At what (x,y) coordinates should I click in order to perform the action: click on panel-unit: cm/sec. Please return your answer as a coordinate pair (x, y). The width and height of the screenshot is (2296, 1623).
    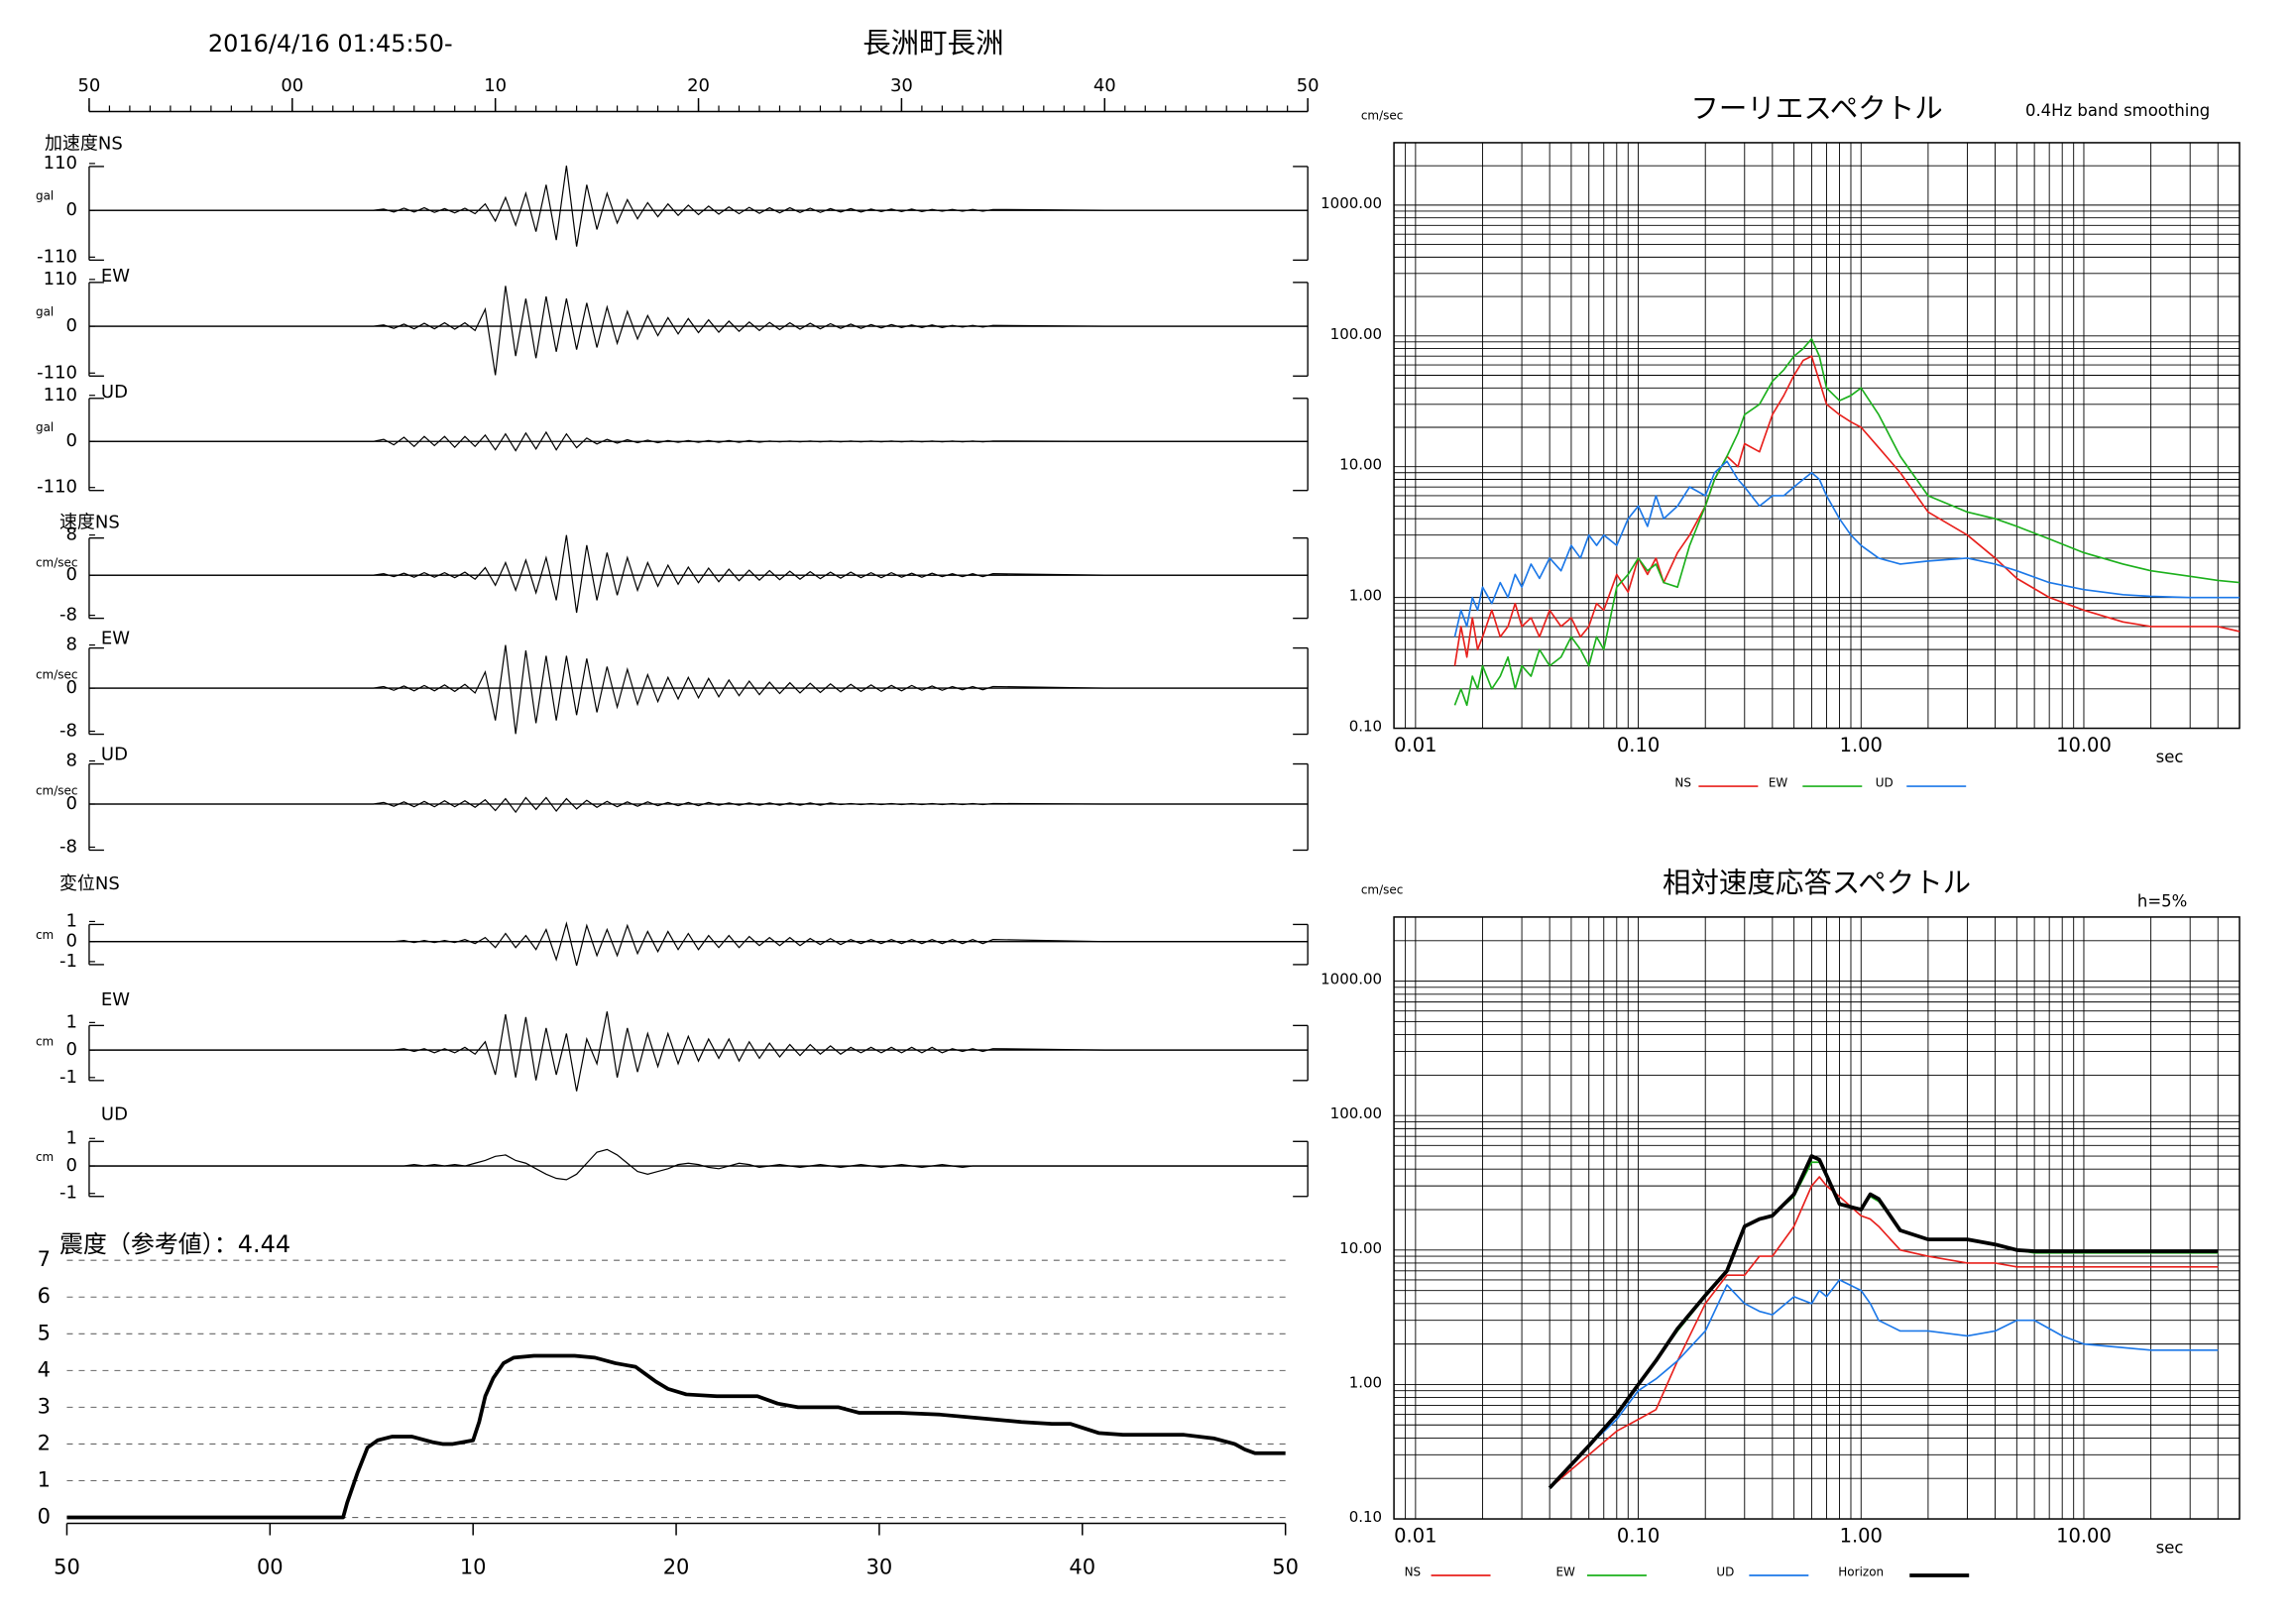
    Looking at the image, I should click on (57, 675).